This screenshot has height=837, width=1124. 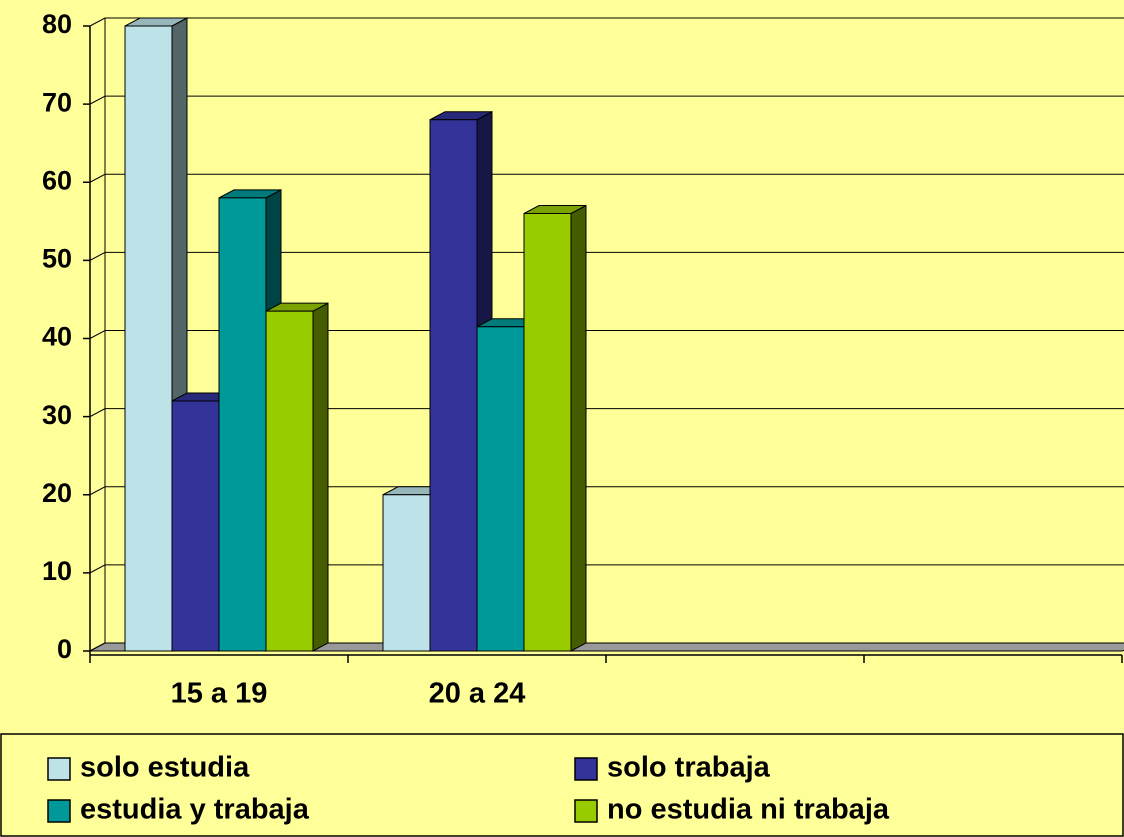 I want to click on y-tick-label: 40, so click(x=57, y=337).